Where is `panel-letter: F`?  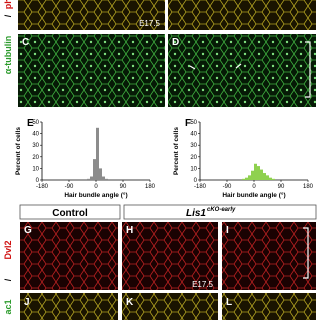 panel-letter: F is located at coordinates (188, 123).